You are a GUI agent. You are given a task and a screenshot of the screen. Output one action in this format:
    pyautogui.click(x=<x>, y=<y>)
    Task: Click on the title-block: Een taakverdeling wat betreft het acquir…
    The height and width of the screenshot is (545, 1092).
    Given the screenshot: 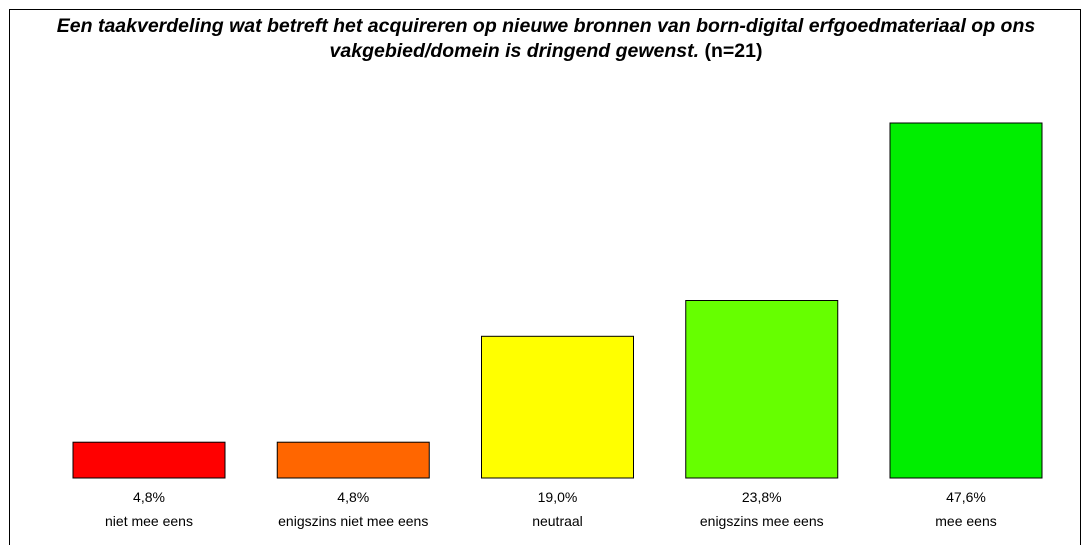 What is the action you would take?
    pyautogui.click(x=546, y=39)
    